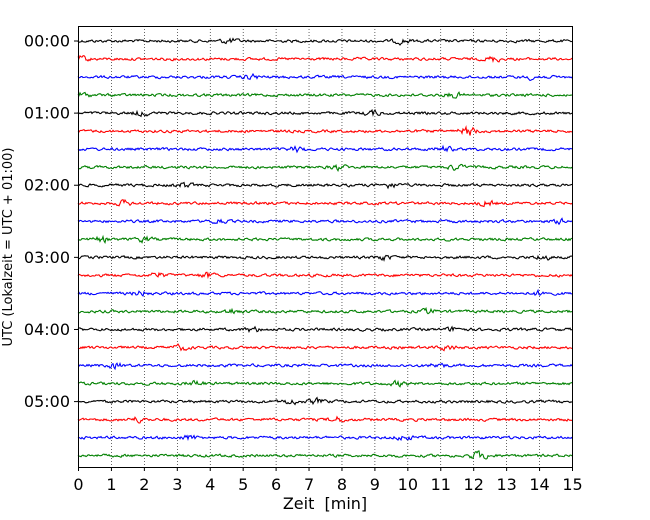  I want to click on y-tick-label: 01:00, so click(47, 113).